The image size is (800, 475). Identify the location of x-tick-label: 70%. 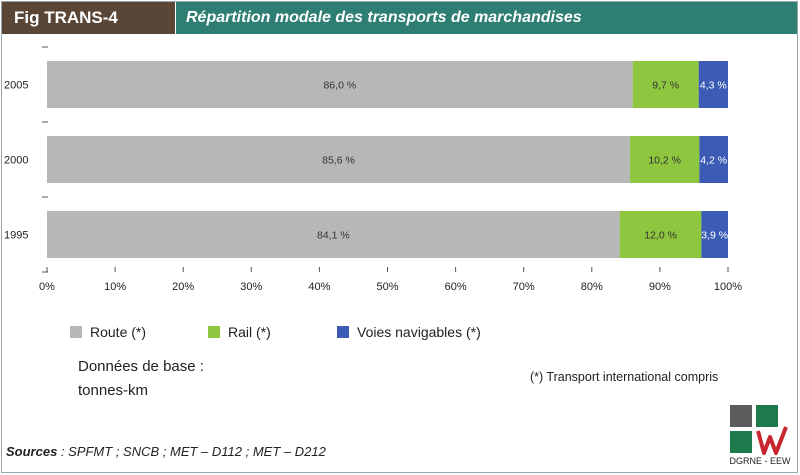
(524, 287).